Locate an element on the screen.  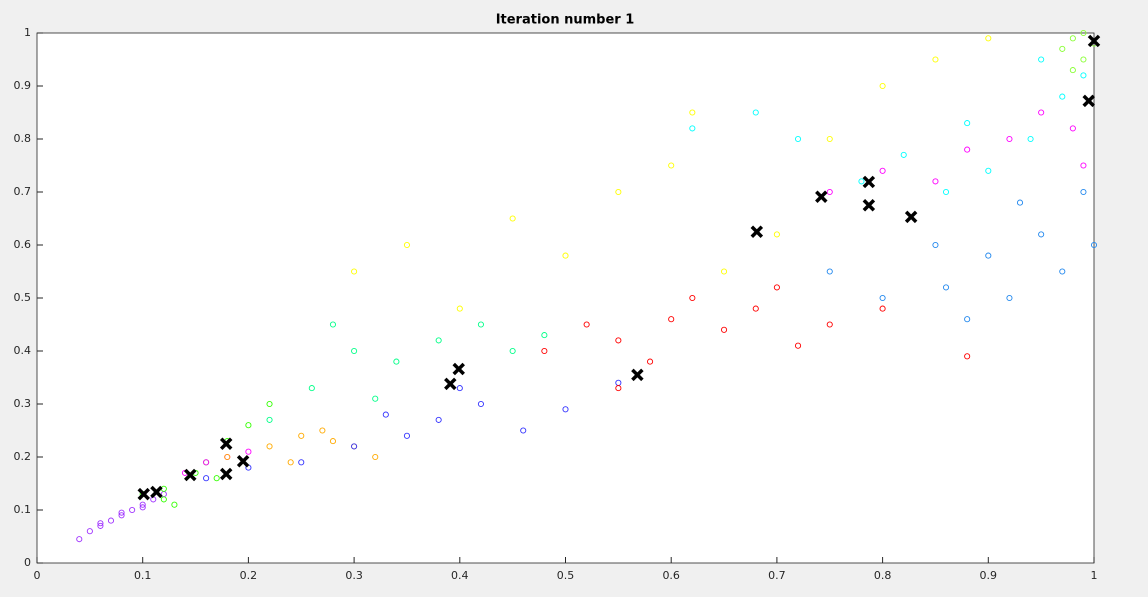
x-tick-label: 0.1 is located at coordinates (143, 575).